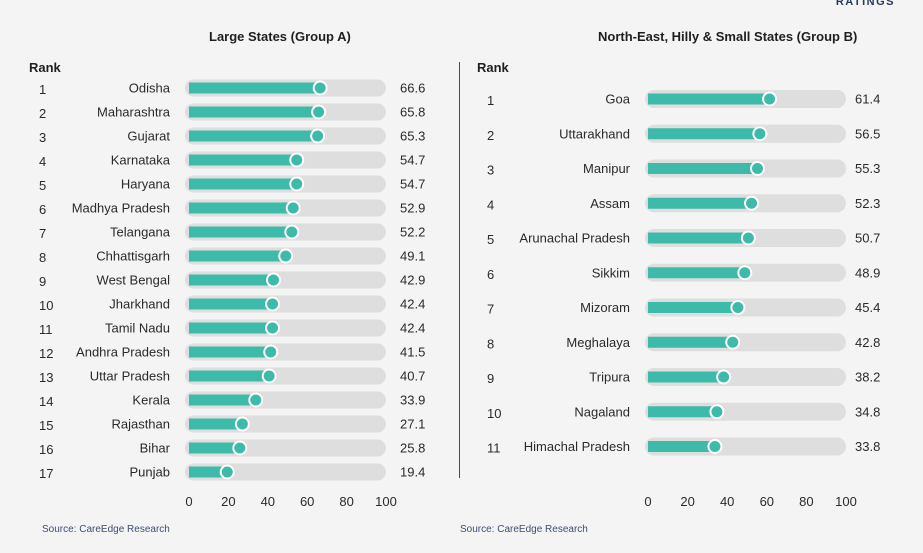  Describe the element at coordinates (139, 304) in the screenshot. I see `state-label: Jharkhand` at that location.